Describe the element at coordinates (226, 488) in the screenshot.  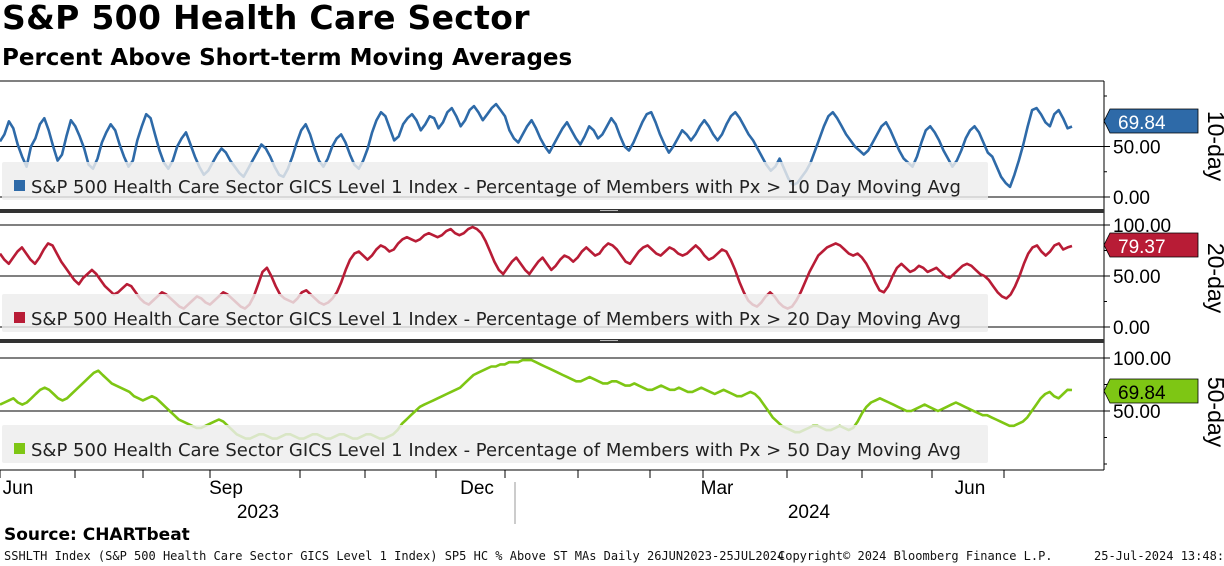
I see `x-month-label: Sep` at that location.